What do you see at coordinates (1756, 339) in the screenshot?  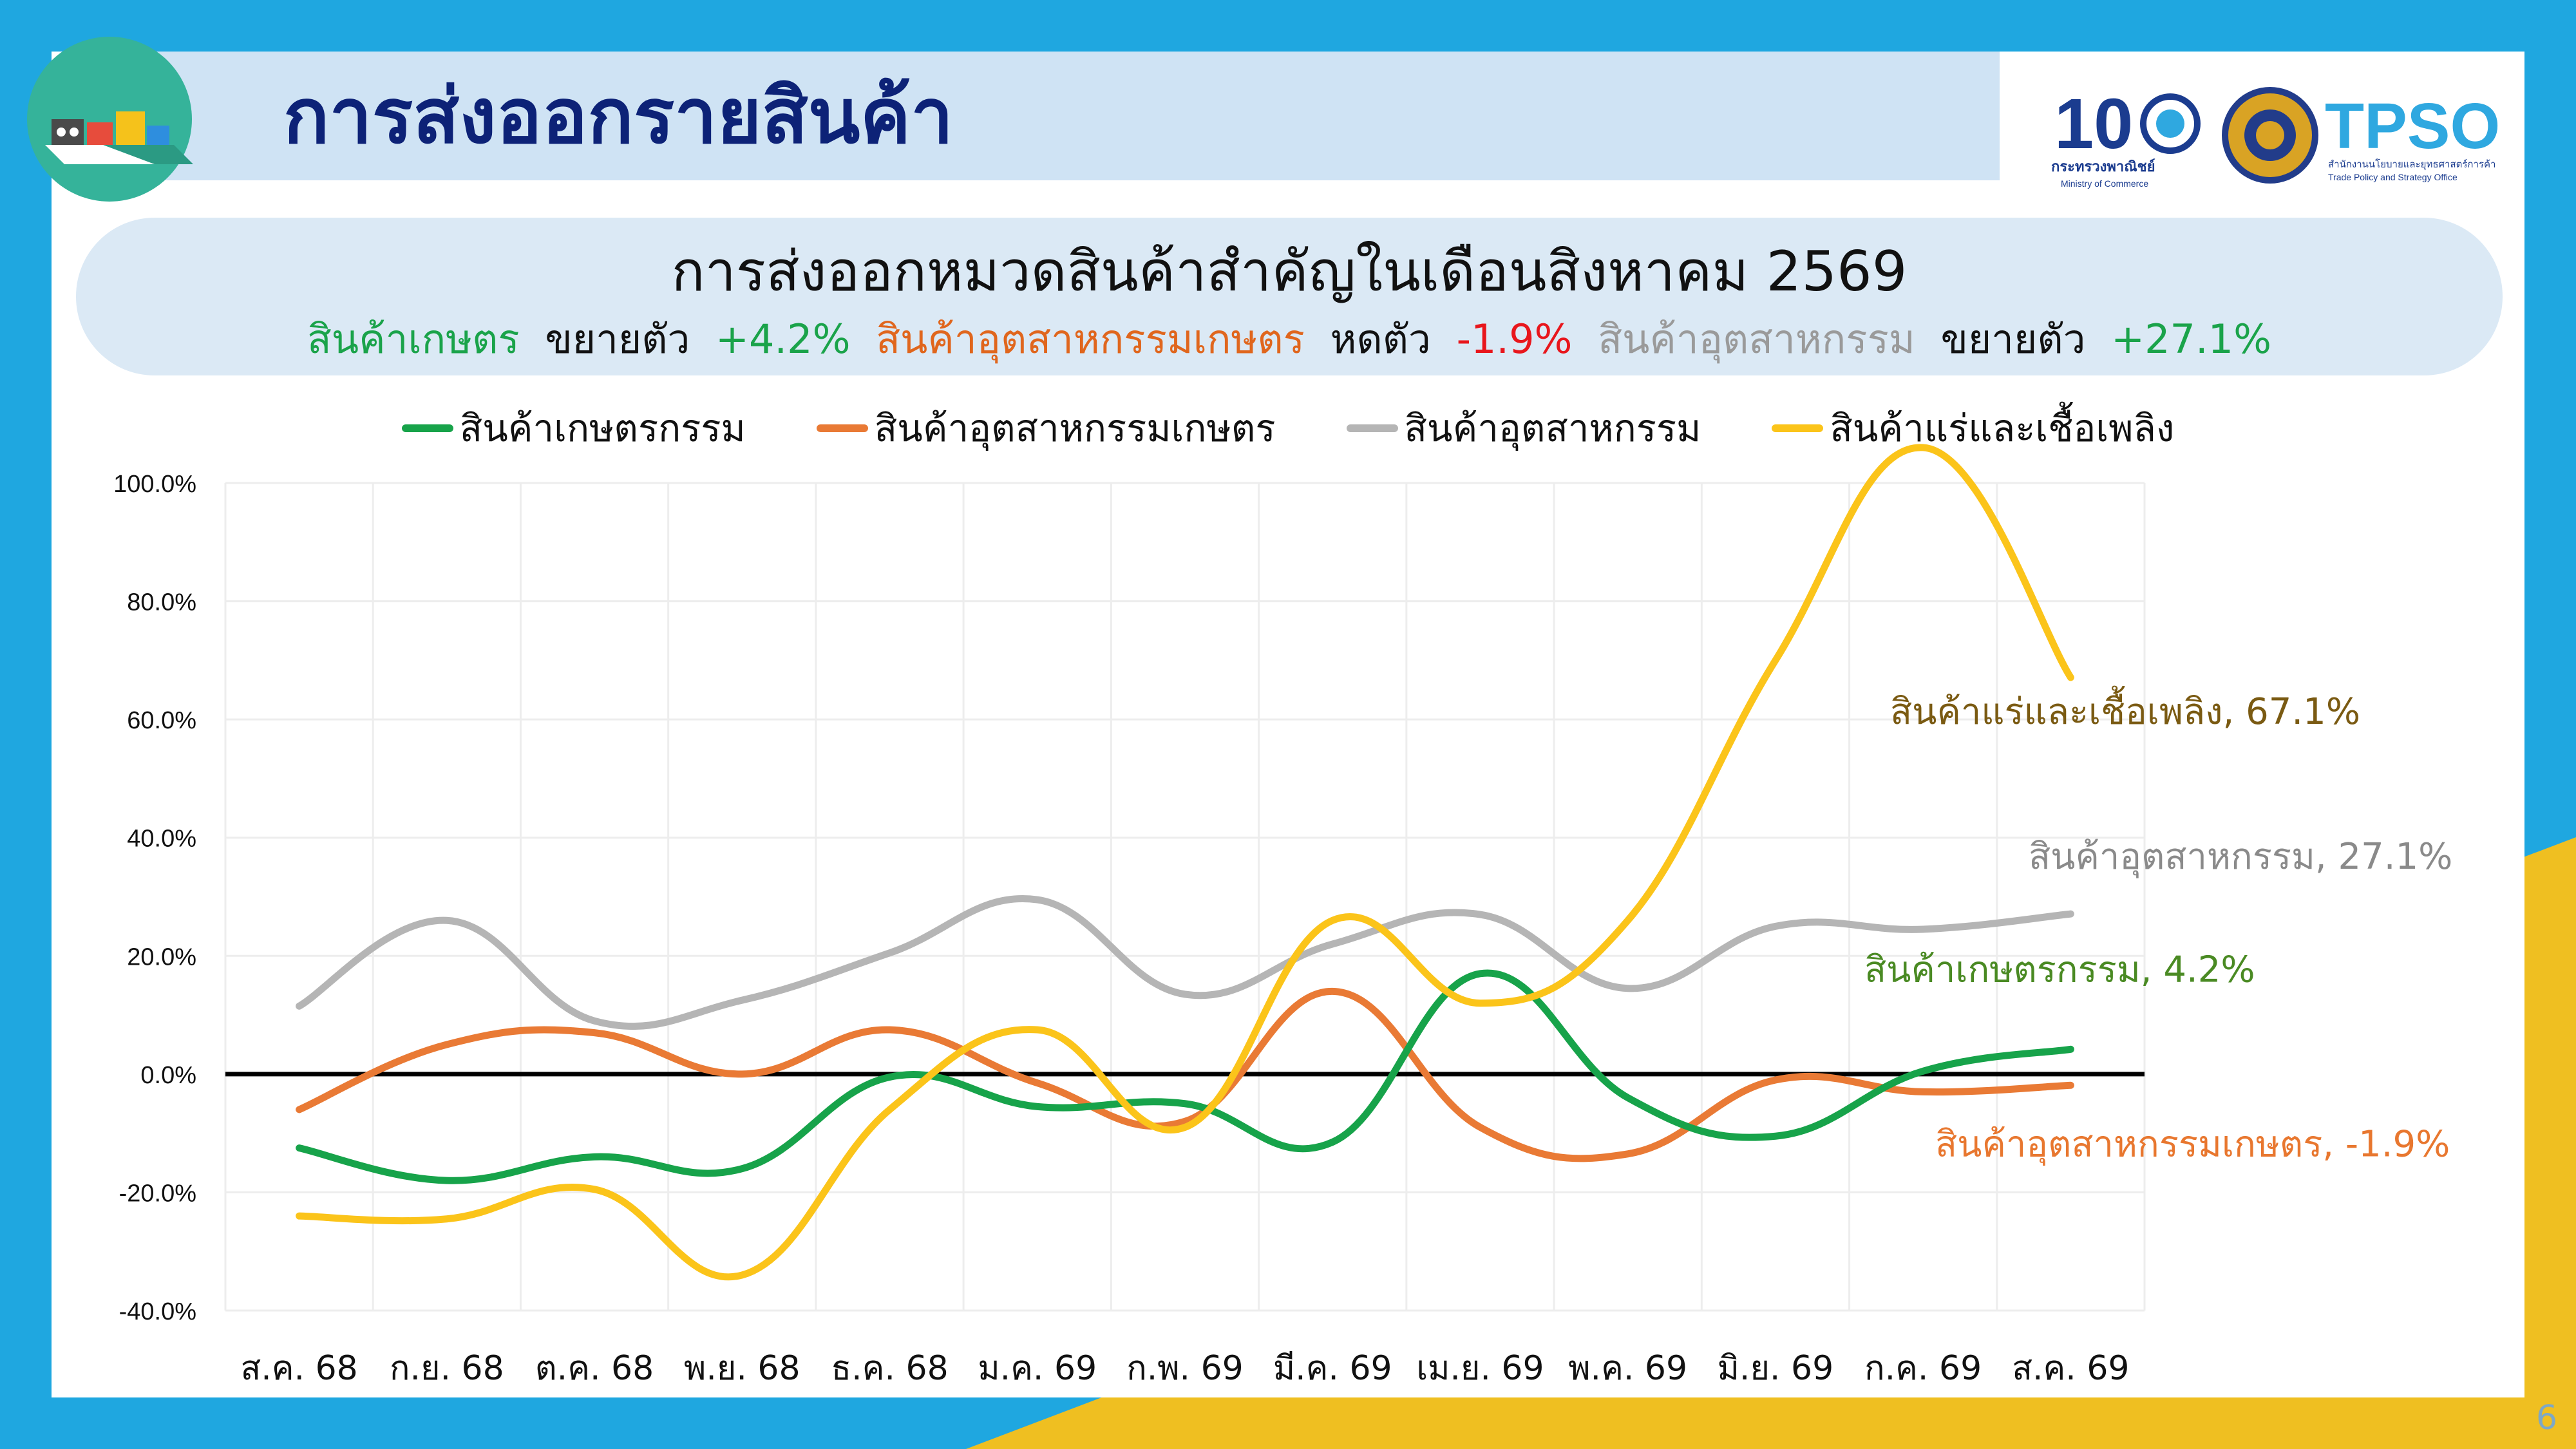 I see `summary-ind-name: สินค้าอุตสาหกรรม` at bounding box center [1756, 339].